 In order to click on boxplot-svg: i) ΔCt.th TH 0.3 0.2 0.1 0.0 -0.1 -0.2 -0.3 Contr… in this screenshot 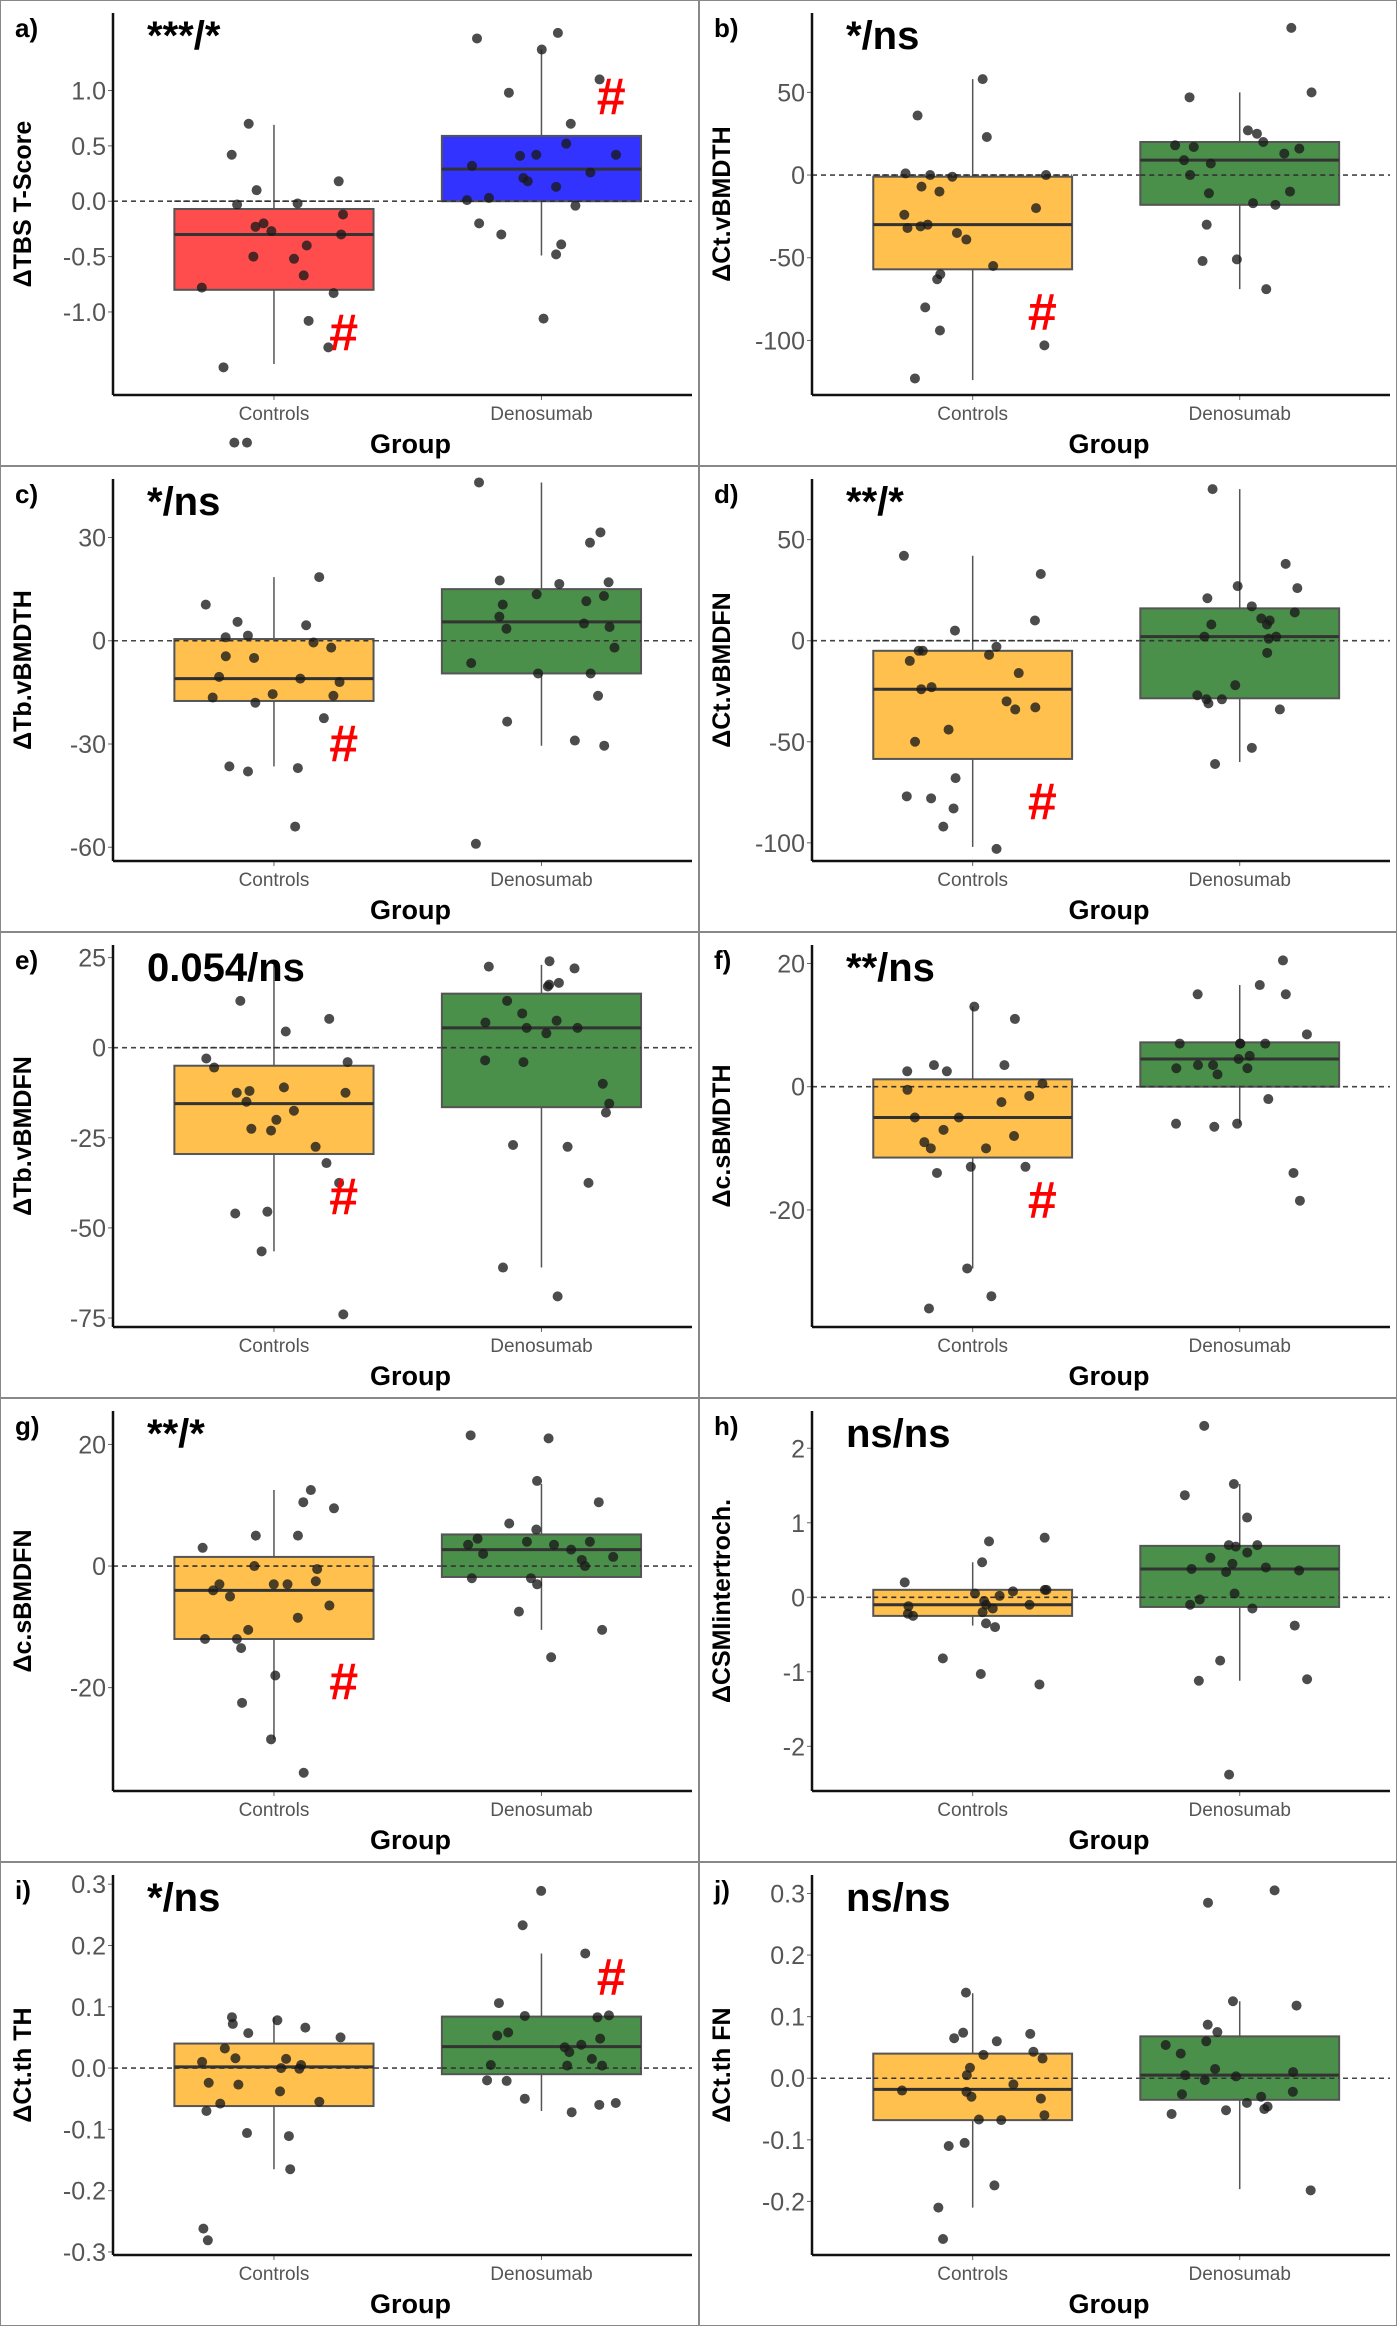, I will do `click(350, 2095)`.